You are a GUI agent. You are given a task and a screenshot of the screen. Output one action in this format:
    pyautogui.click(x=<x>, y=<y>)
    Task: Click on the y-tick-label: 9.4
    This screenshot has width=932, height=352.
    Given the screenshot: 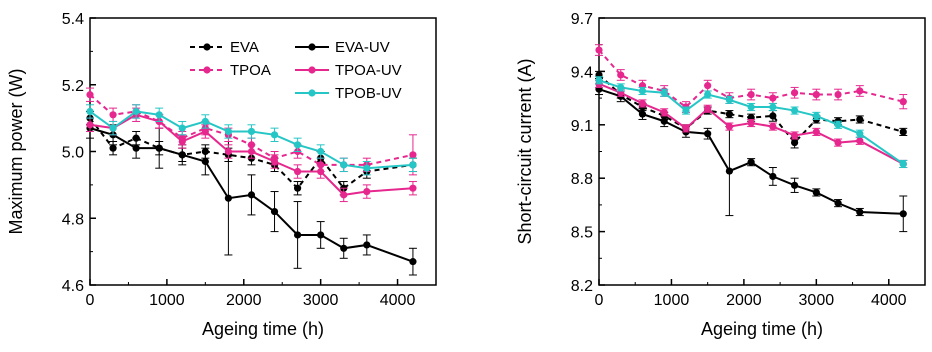 What is the action you would take?
    pyautogui.click(x=582, y=72)
    